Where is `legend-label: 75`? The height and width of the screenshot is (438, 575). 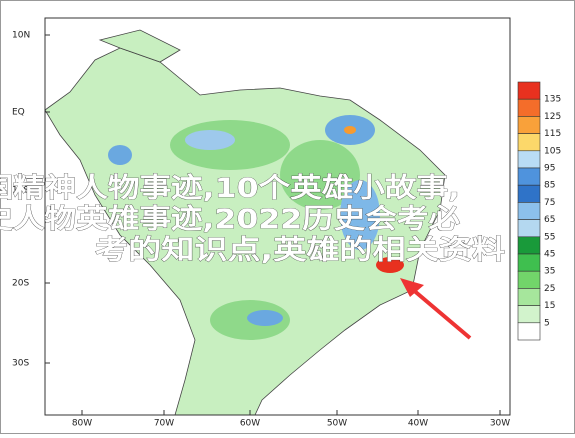
legend-label: 75 is located at coordinates (549, 203).